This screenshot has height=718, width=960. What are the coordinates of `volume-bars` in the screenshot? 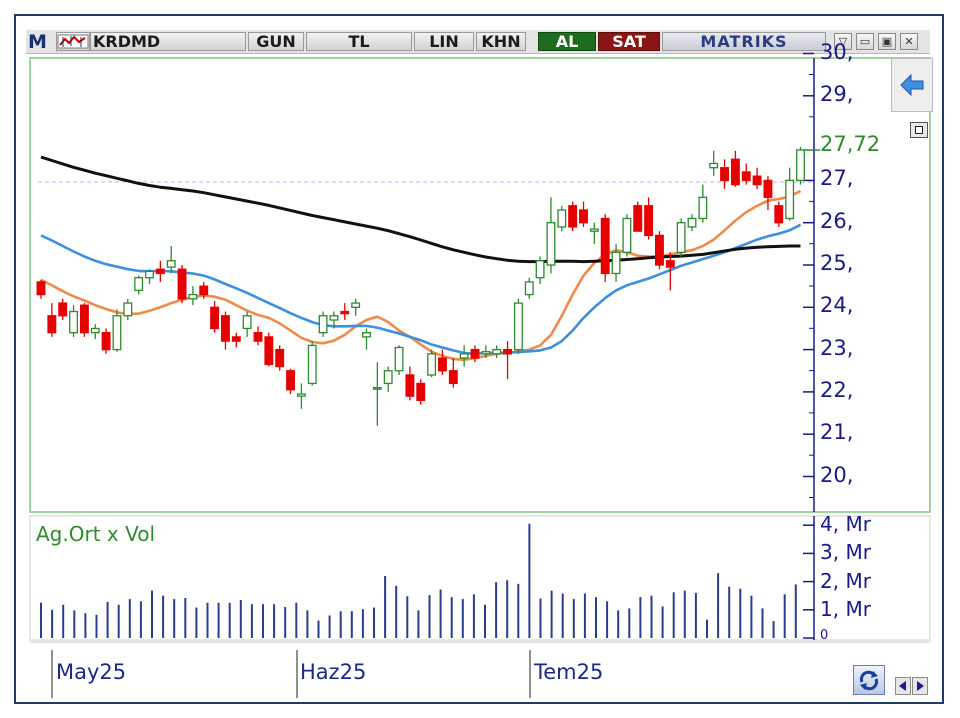 It's located at (418, 580).